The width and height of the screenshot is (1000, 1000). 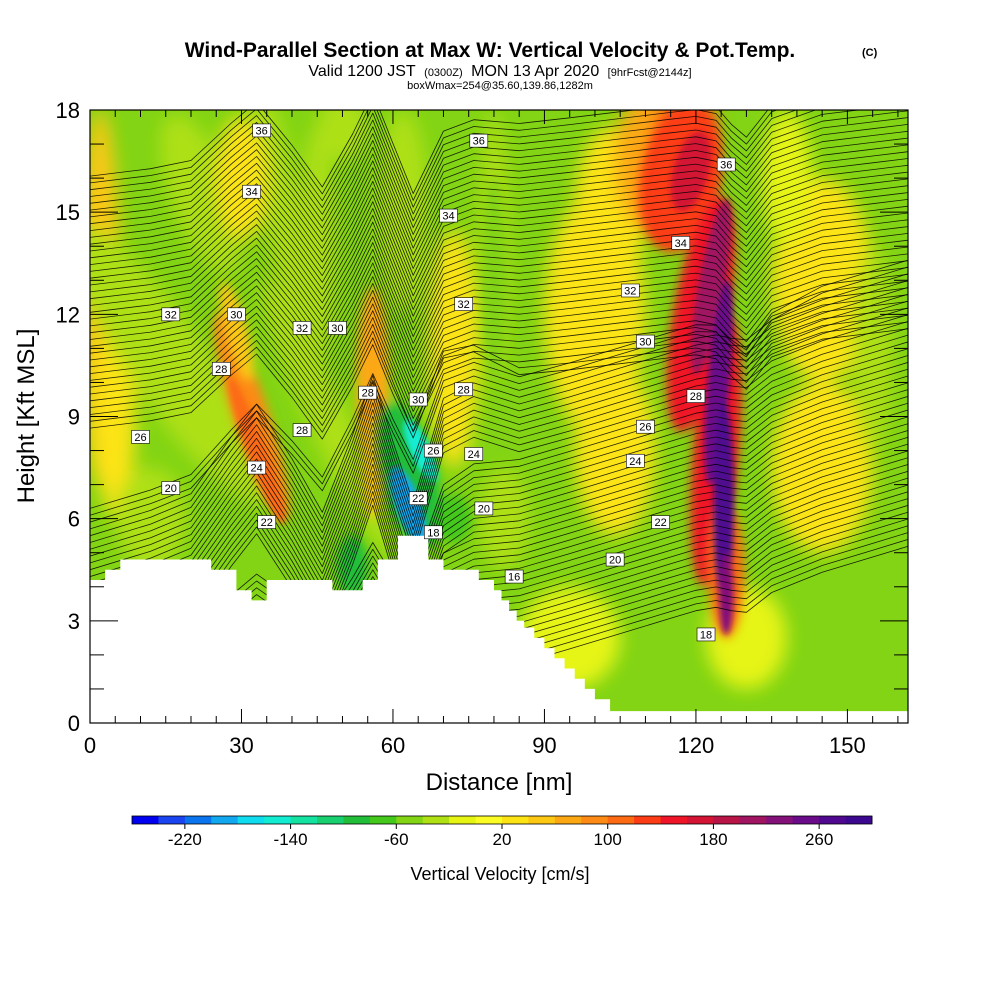 I want to click on contour-label: 34, so click(x=681, y=243).